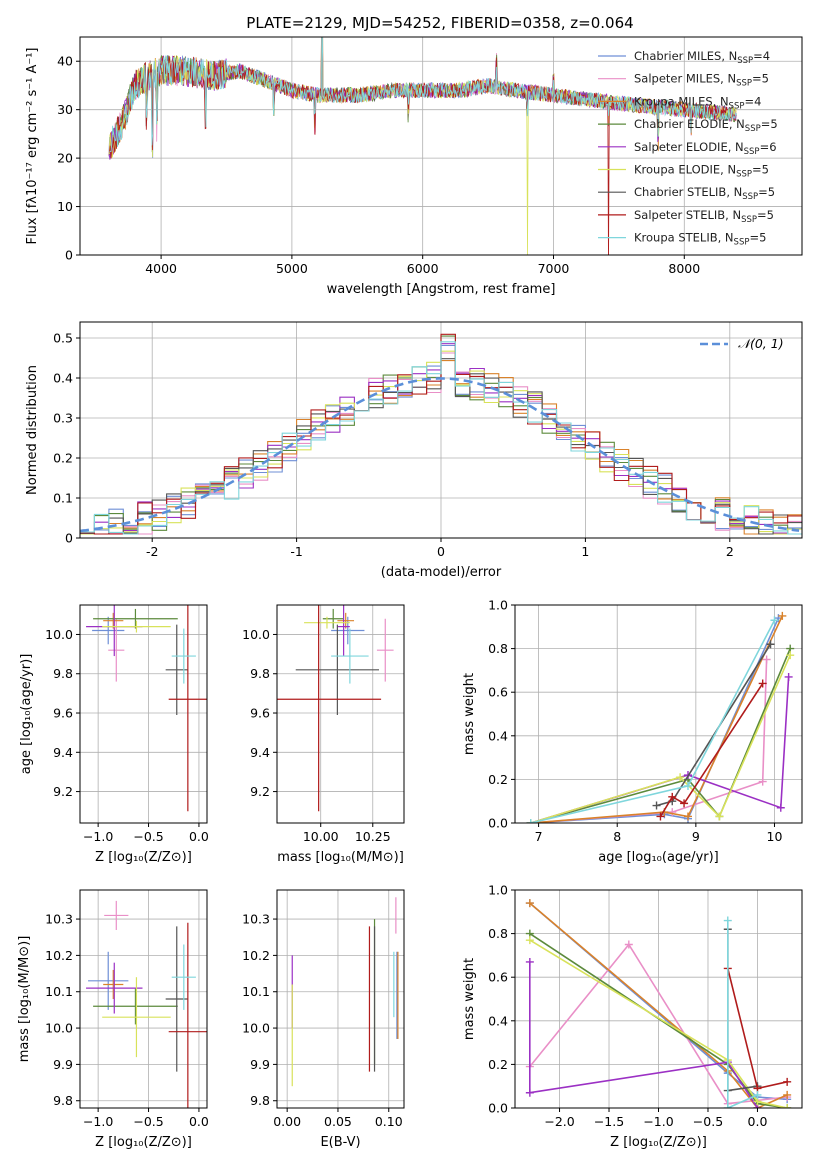 This screenshot has height=1170, width=819. I want to click on panel-mass_vs_ebv: 0.00 0.05 0.10 9.8 9.9 10.0 10.1 10.2 10.3 E(B-V), so click(323, 1019).